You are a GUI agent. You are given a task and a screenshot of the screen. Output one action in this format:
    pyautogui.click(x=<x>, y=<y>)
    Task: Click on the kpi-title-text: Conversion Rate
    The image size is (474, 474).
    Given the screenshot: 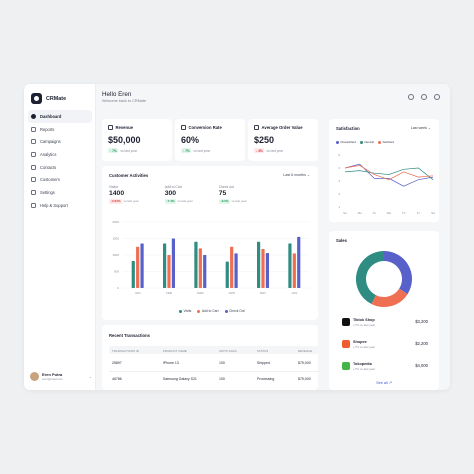 What is the action you would take?
    pyautogui.click(x=205, y=127)
    